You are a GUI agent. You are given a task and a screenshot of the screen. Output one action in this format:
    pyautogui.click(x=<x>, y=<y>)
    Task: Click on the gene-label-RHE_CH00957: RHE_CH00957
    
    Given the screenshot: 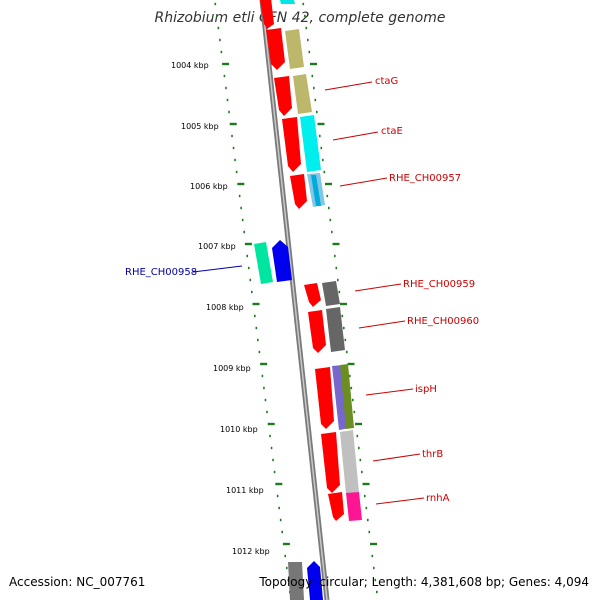 What is the action you would take?
    pyautogui.click(x=425, y=178)
    